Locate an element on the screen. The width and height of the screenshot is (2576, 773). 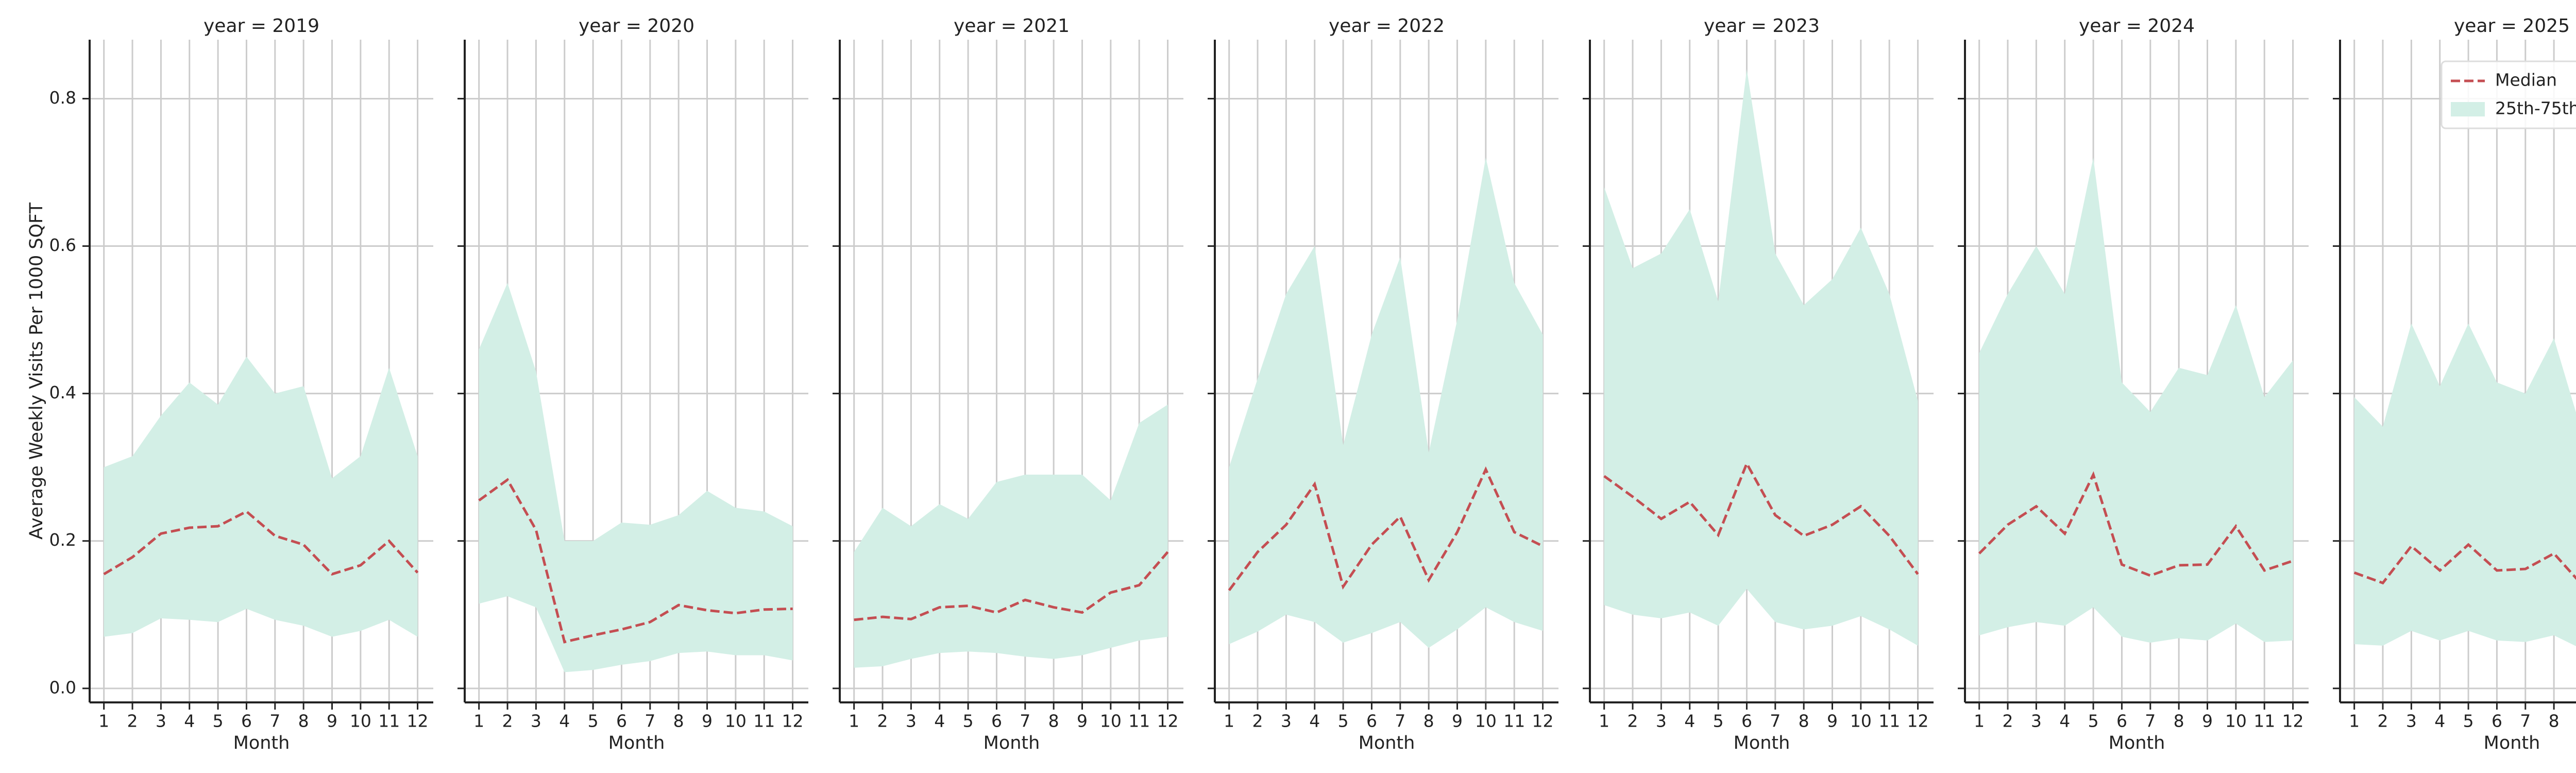
y-axis-label: Average Weekly Visits Per 1000 SQFT is located at coordinates (36, 371).